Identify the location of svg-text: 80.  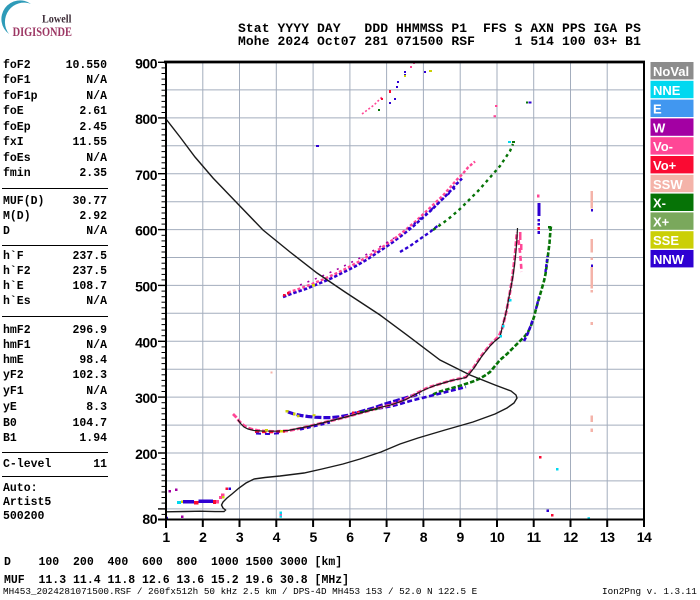
(149, 519).